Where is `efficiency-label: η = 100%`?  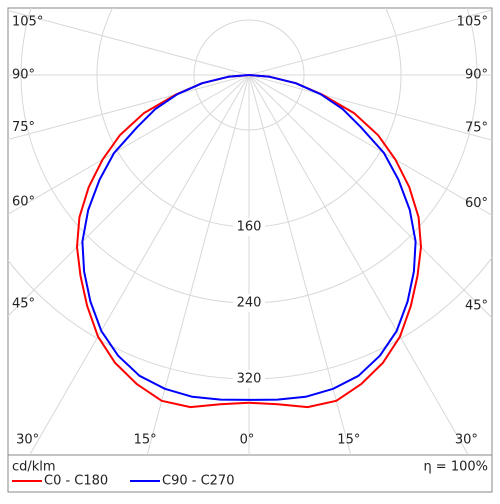
efficiency-label: η = 100% is located at coordinates (455, 467).